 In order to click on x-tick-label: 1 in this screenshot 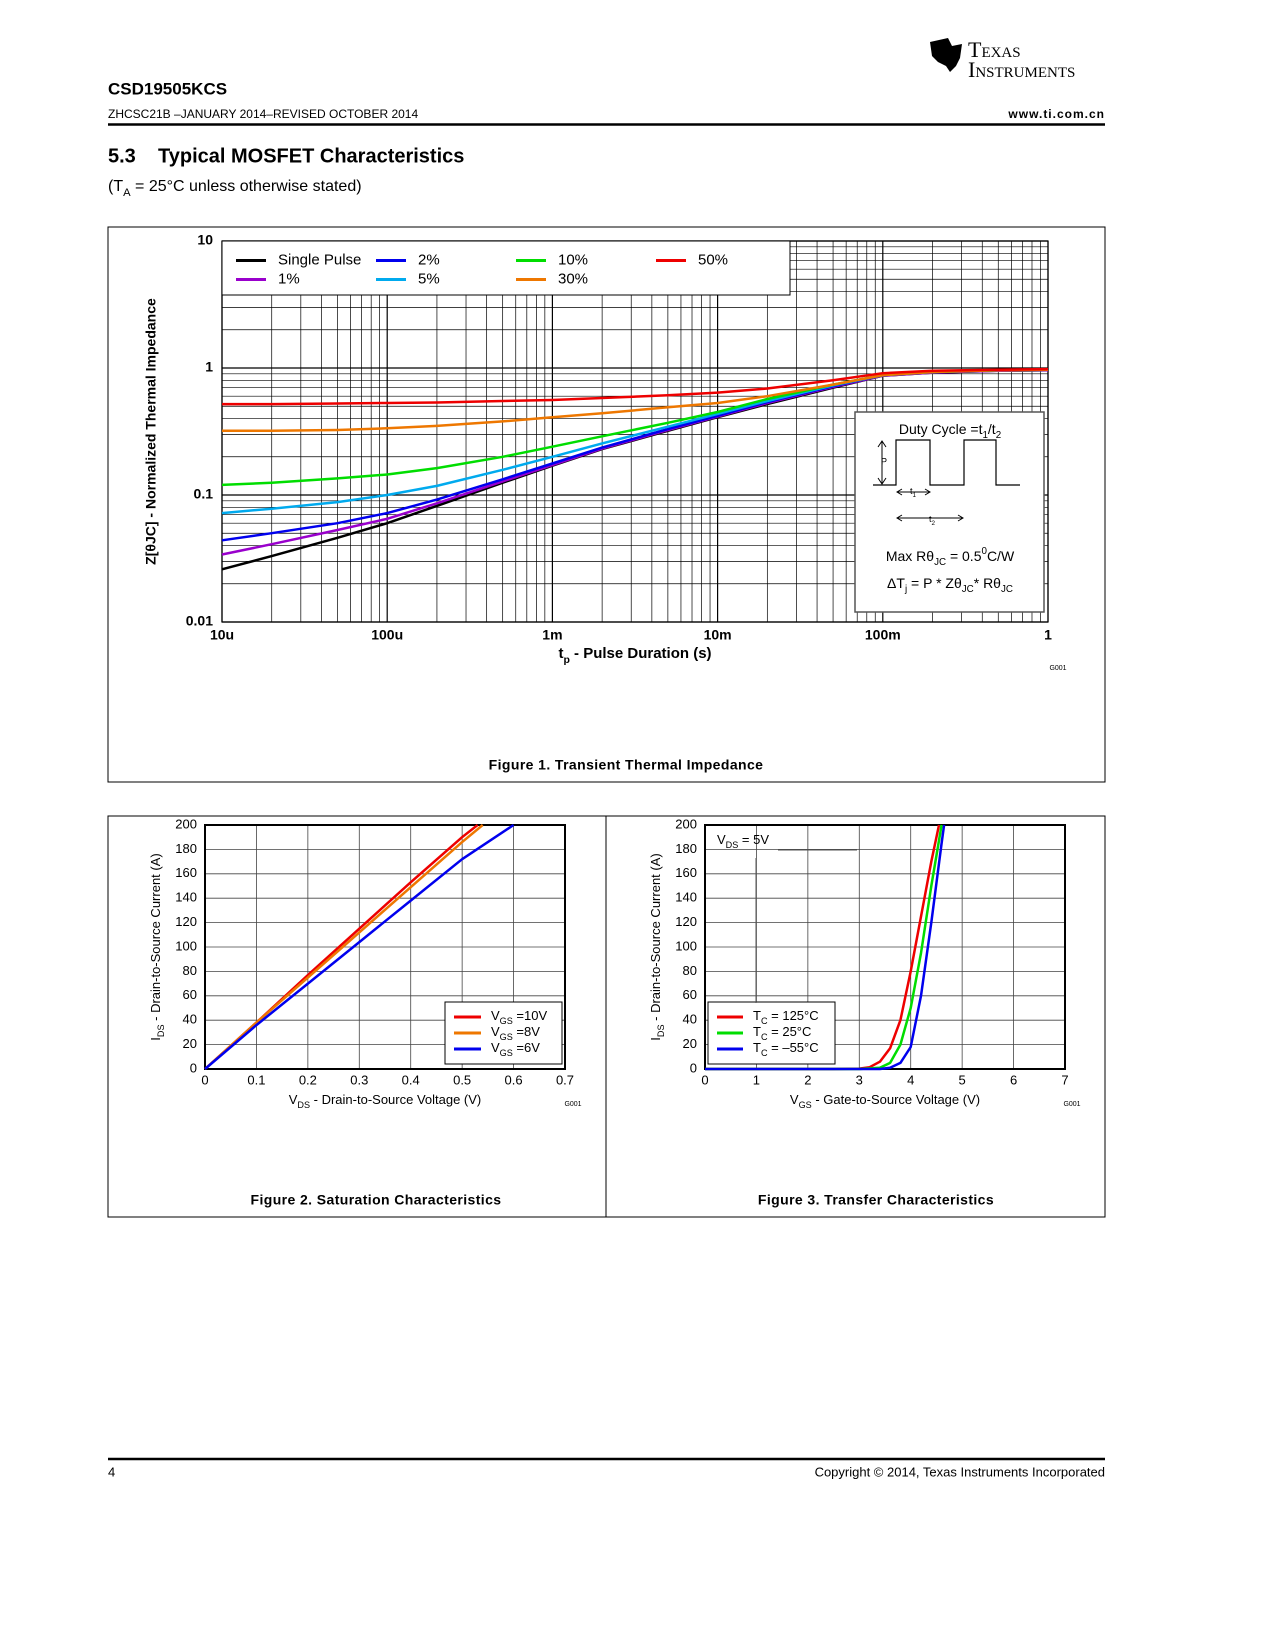, I will do `click(1048, 635)`.